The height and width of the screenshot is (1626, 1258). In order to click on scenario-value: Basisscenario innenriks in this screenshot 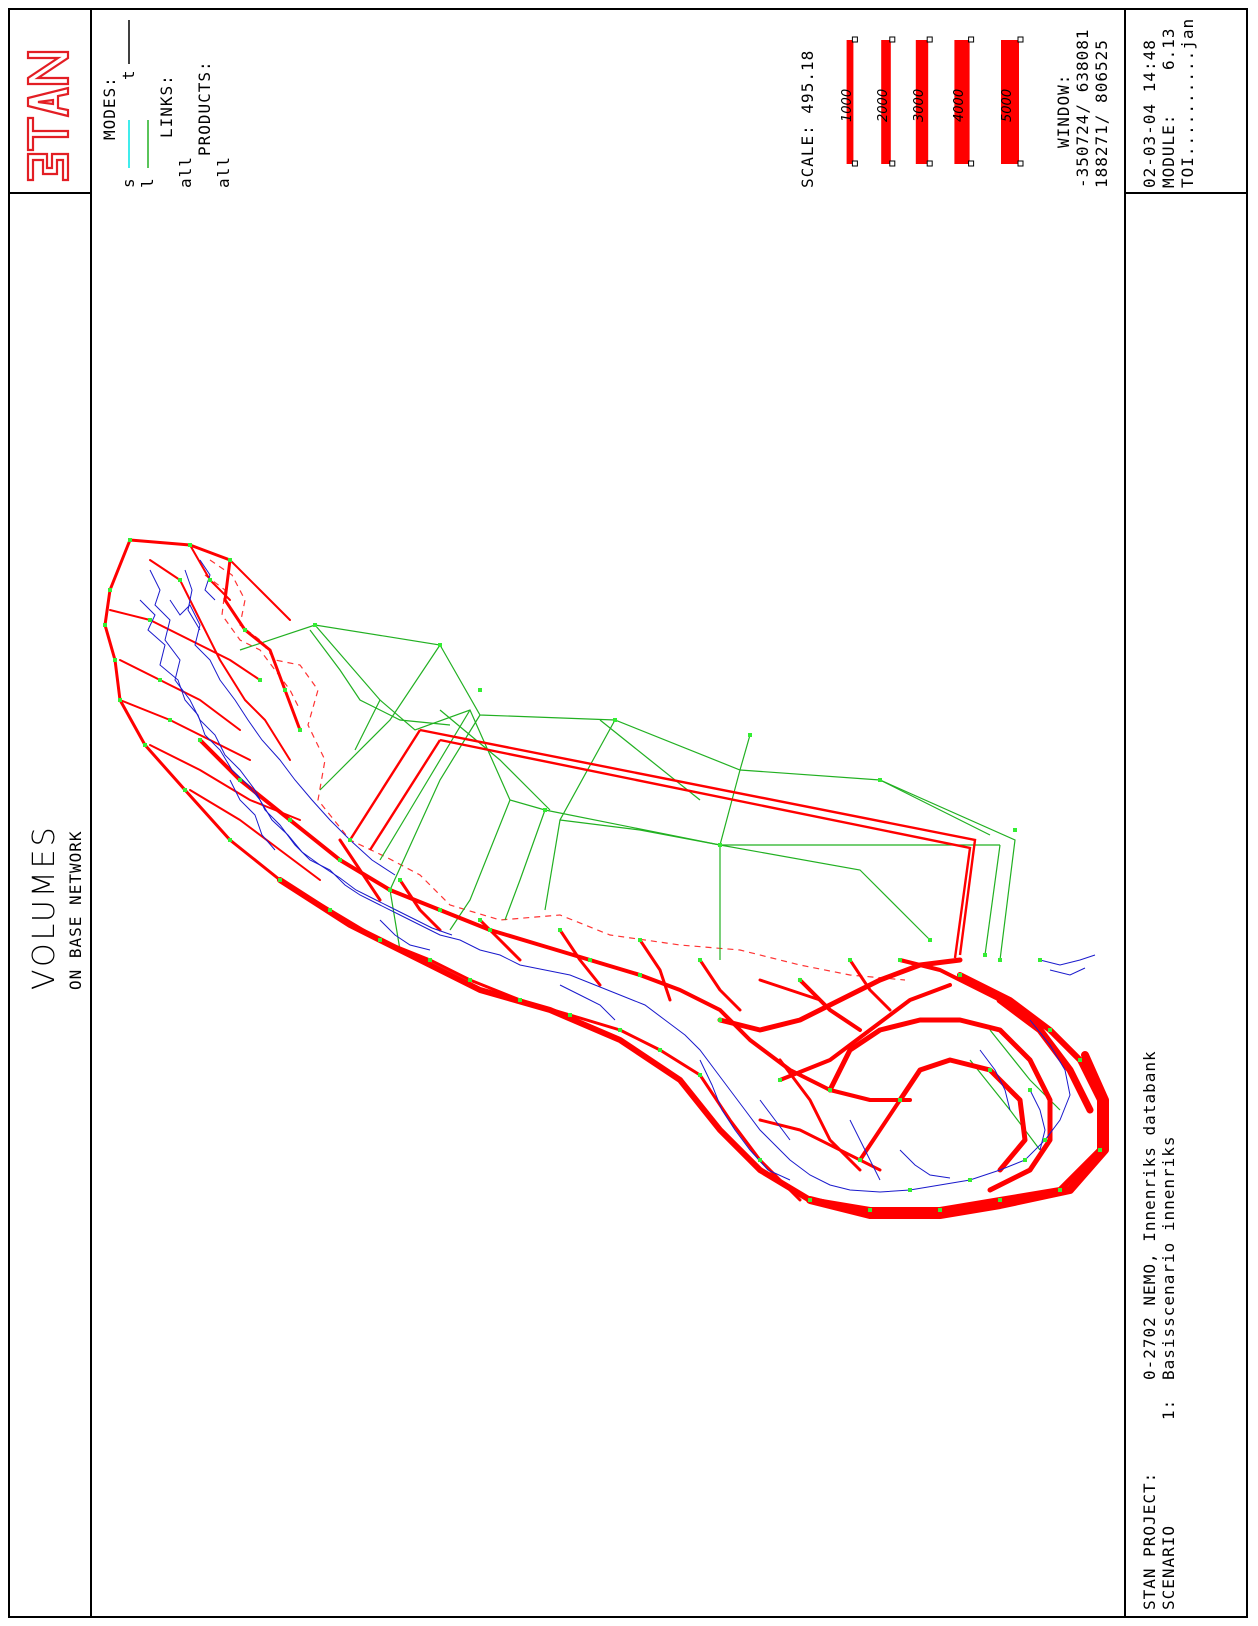, I will do `click(1168, 1257)`.